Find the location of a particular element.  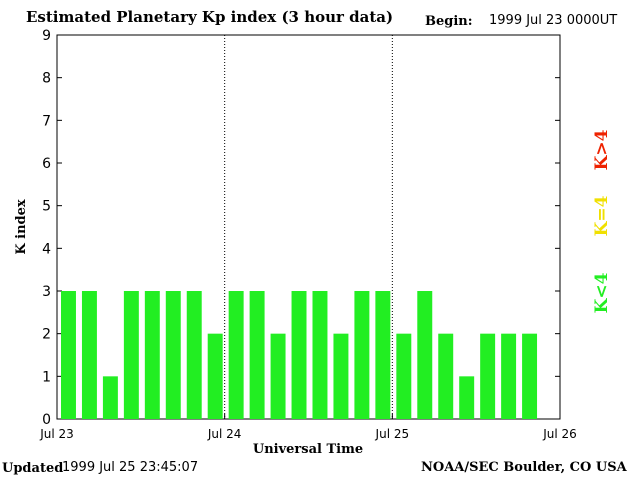

legend-label: K=4 is located at coordinates (602, 215).